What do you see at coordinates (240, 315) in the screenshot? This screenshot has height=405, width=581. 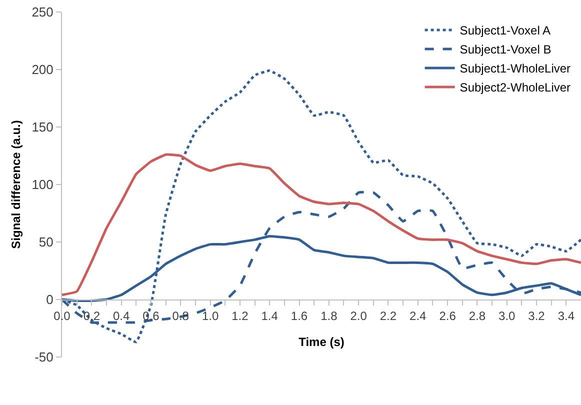 I see `x-tick-label: 1.2` at bounding box center [240, 315].